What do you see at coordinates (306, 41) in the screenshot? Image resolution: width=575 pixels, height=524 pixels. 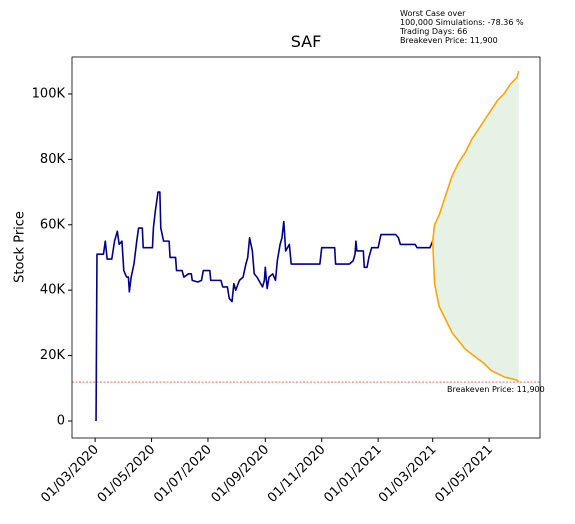 I see `chart-title: SAF` at bounding box center [306, 41].